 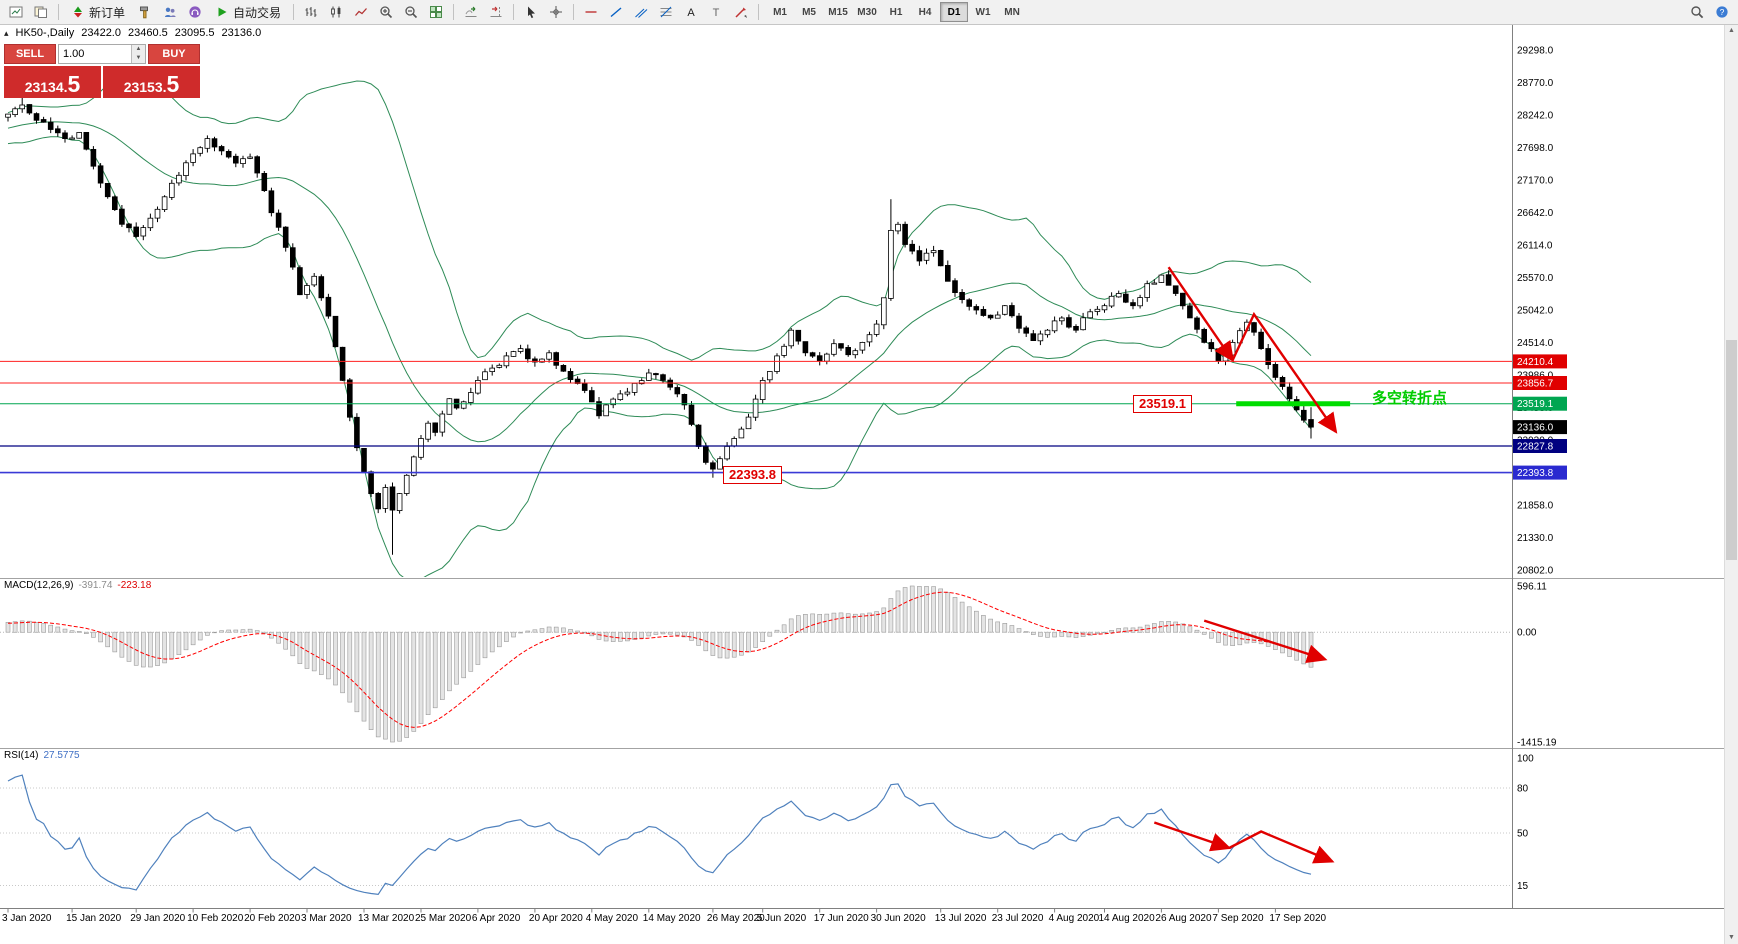 What do you see at coordinates (616, 12) in the screenshot?
I see `trendline-icon` at bounding box center [616, 12].